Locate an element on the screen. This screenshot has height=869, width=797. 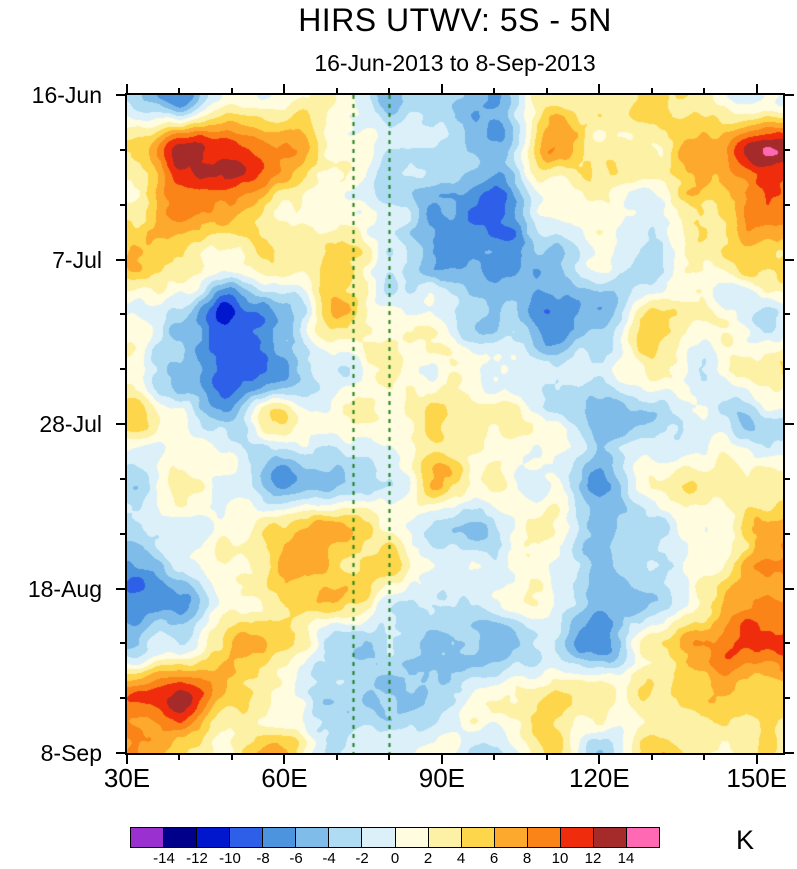
chart-title: HIRS UTWV: 5S - 5N is located at coordinates (455, 20).